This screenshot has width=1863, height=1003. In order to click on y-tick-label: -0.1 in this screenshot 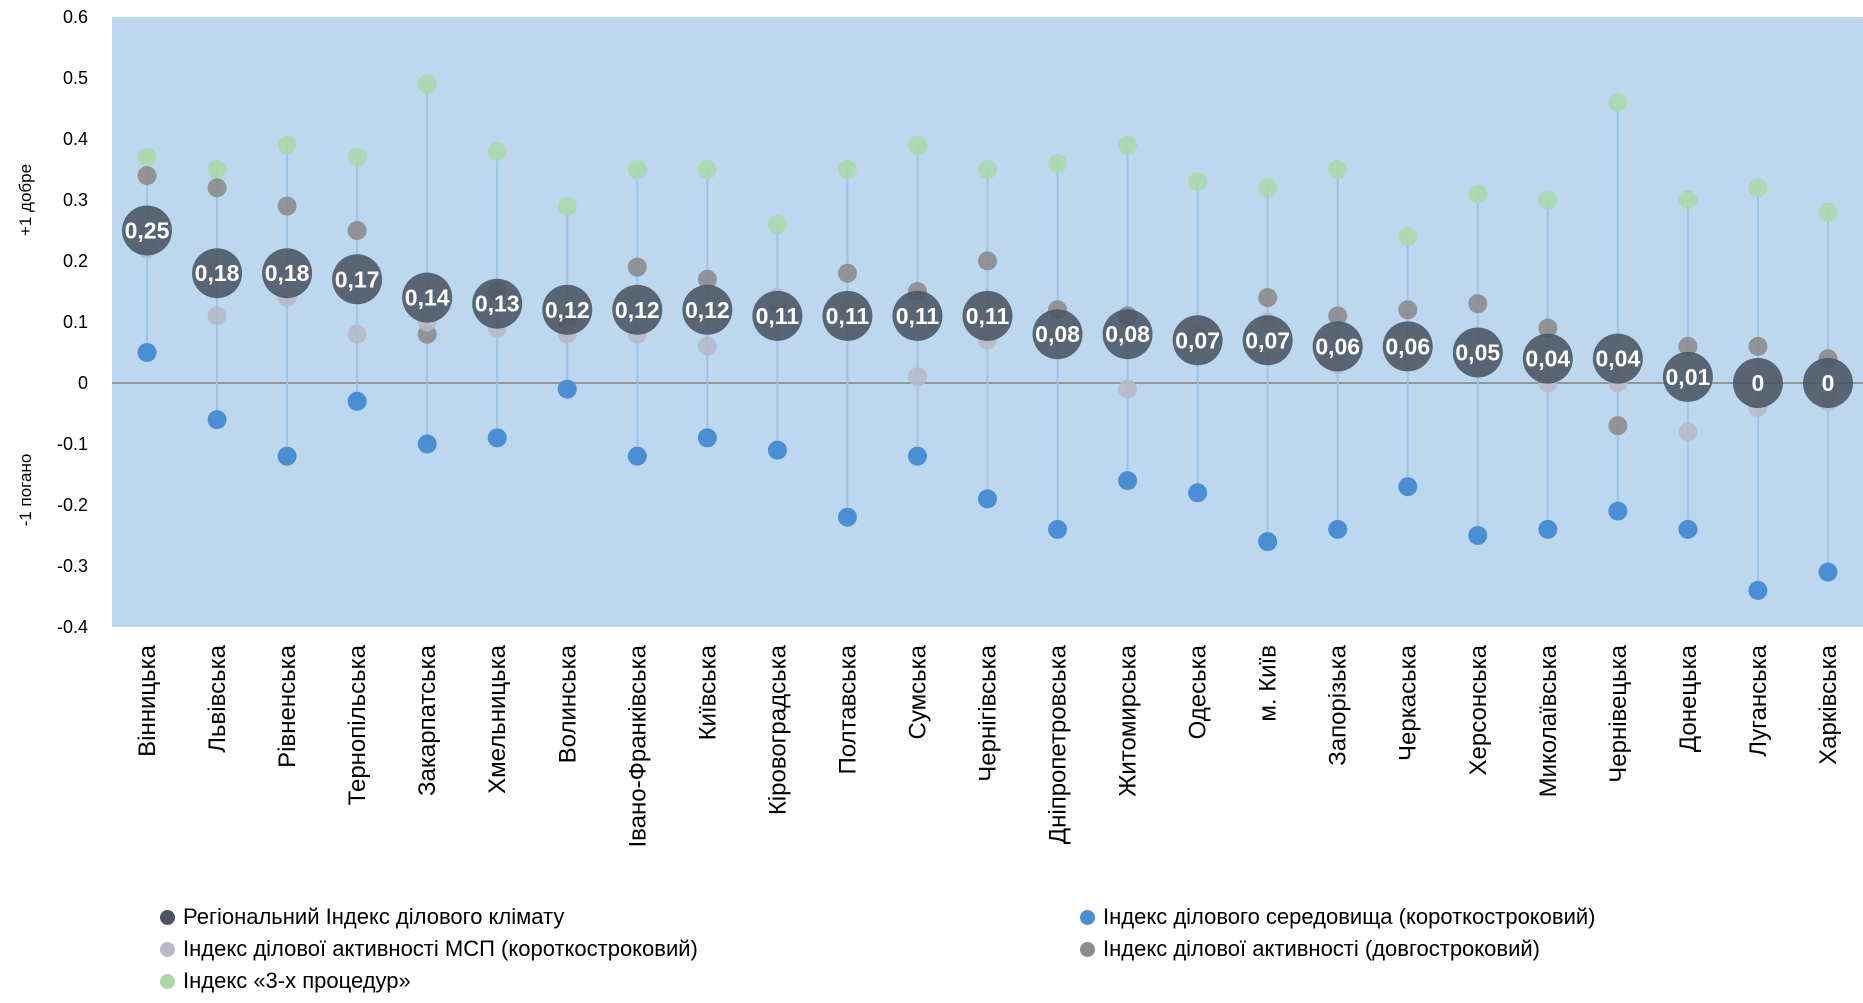, I will do `click(72, 444)`.